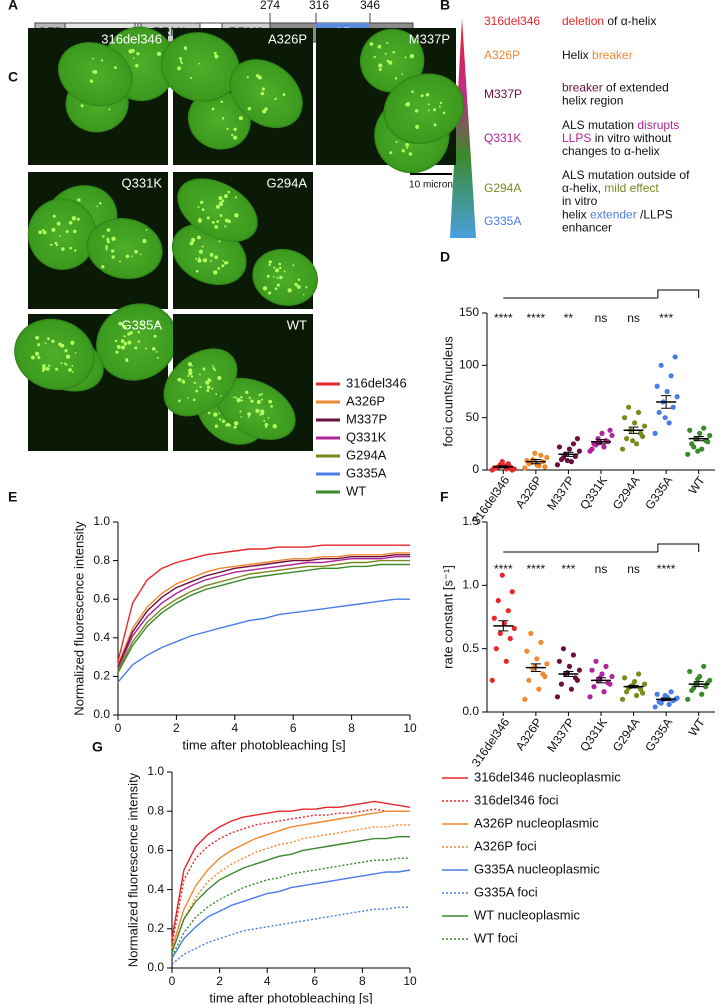  Describe the element at coordinates (263, 618) in the screenshot. I see `data-line` at that location.